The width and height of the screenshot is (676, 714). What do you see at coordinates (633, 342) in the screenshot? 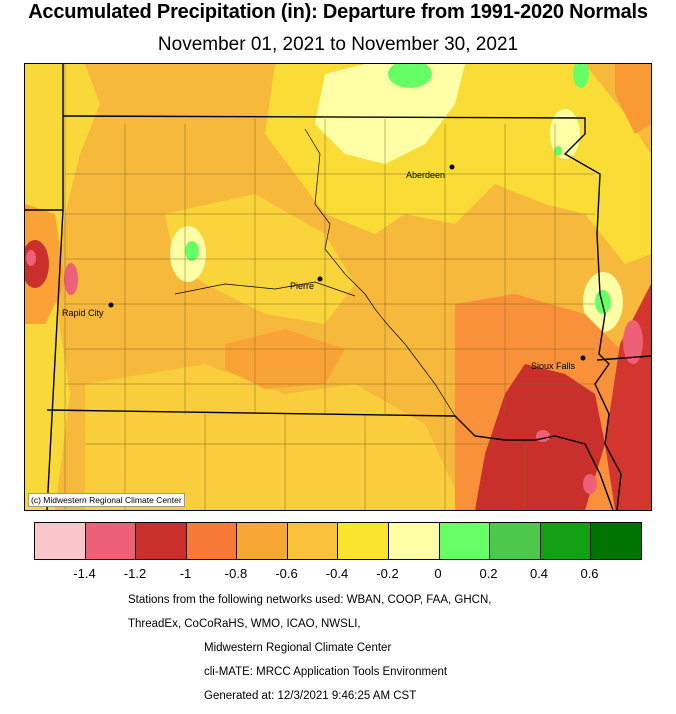
I see `pink-spot-east` at bounding box center [633, 342].